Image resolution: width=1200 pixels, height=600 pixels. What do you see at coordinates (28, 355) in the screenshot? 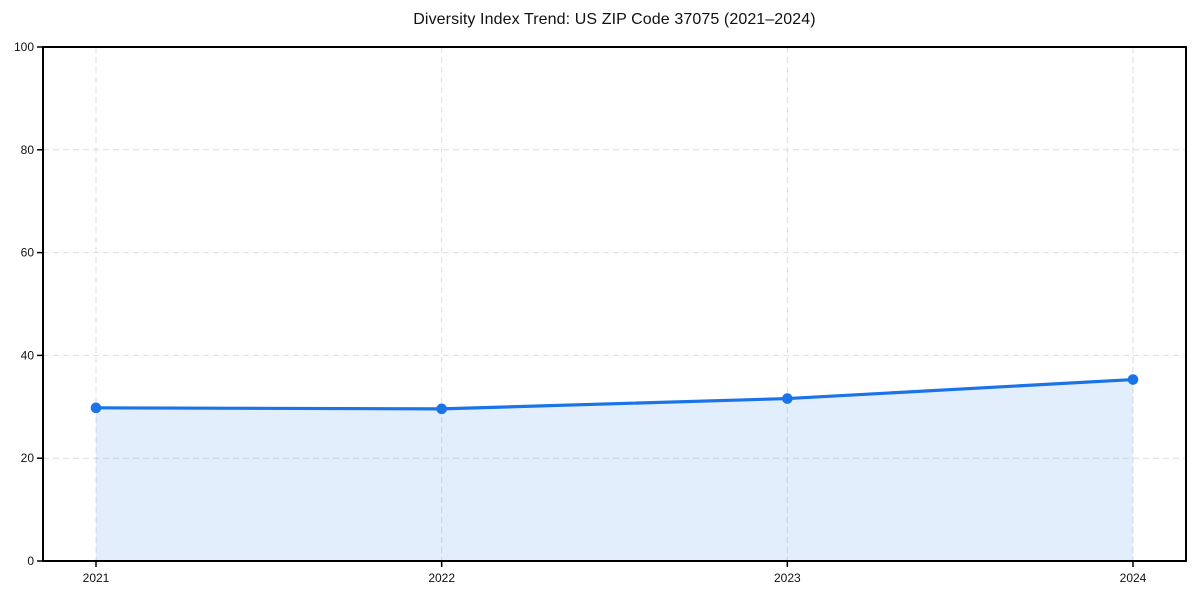
I see `y-tick-label: 40` at bounding box center [28, 355].